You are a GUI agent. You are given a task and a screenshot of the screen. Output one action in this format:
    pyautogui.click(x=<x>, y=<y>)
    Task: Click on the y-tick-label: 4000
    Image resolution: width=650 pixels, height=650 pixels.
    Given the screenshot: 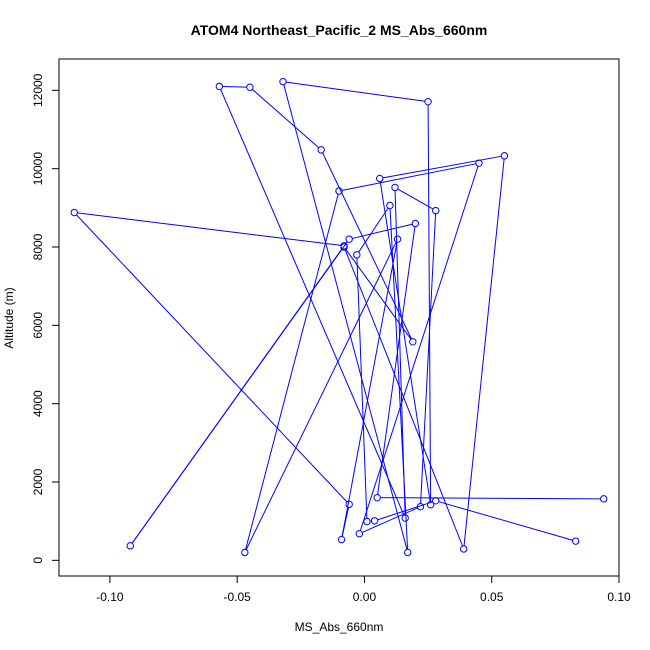 What is the action you would take?
    pyautogui.click(x=38, y=403)
    